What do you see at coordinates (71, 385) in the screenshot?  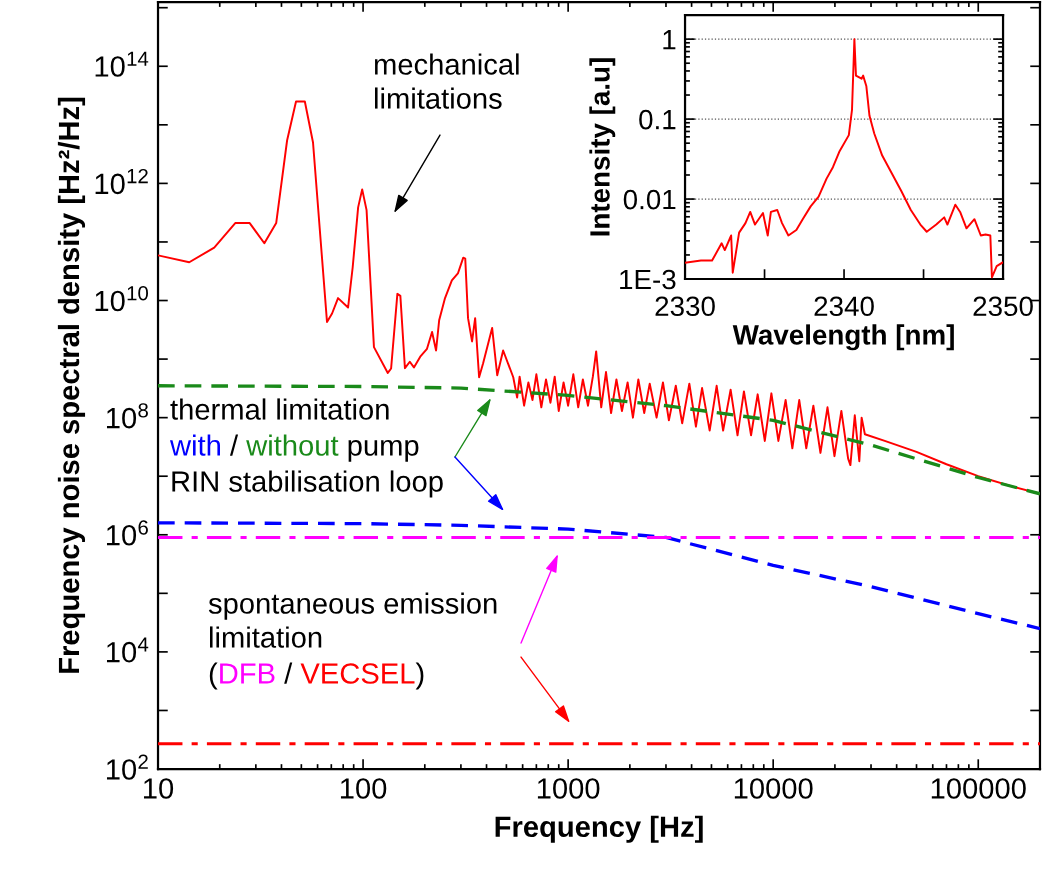 I see `y-axis-title: Frequency noise spectral density [Hz²/Hz]` at bounding box center [71, 385].